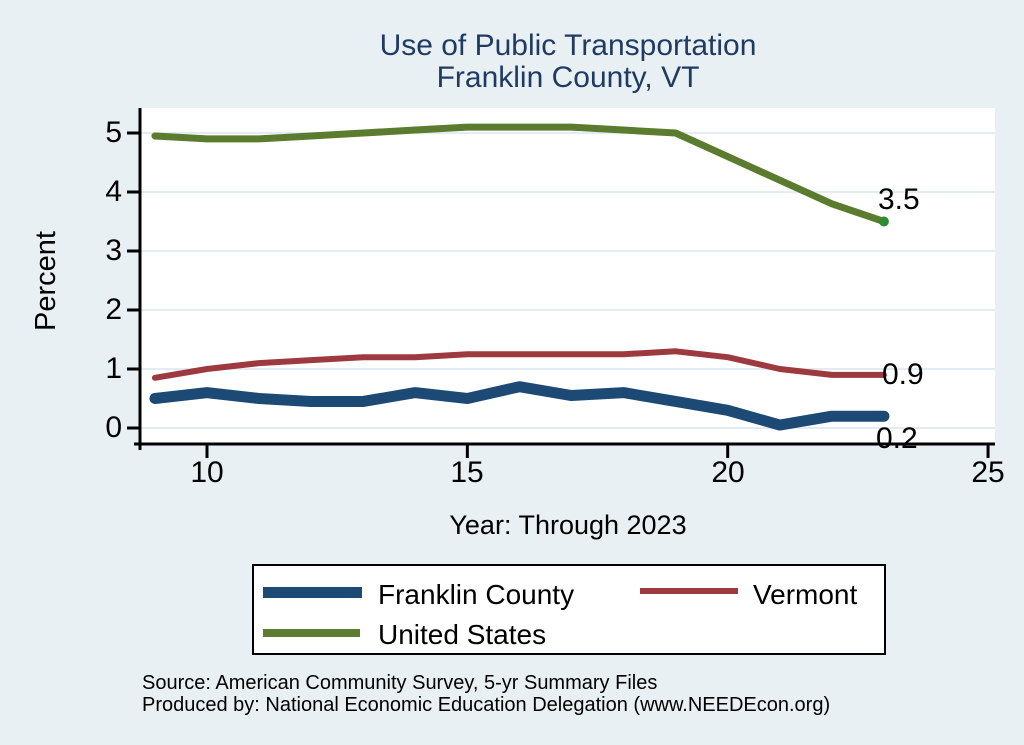 Image resolution: width=1024 pixels, height=745 pixels. Describe the element at coordinates (113, 309) in the screenshot. I see `y-tick-label-2: 2` at that location.